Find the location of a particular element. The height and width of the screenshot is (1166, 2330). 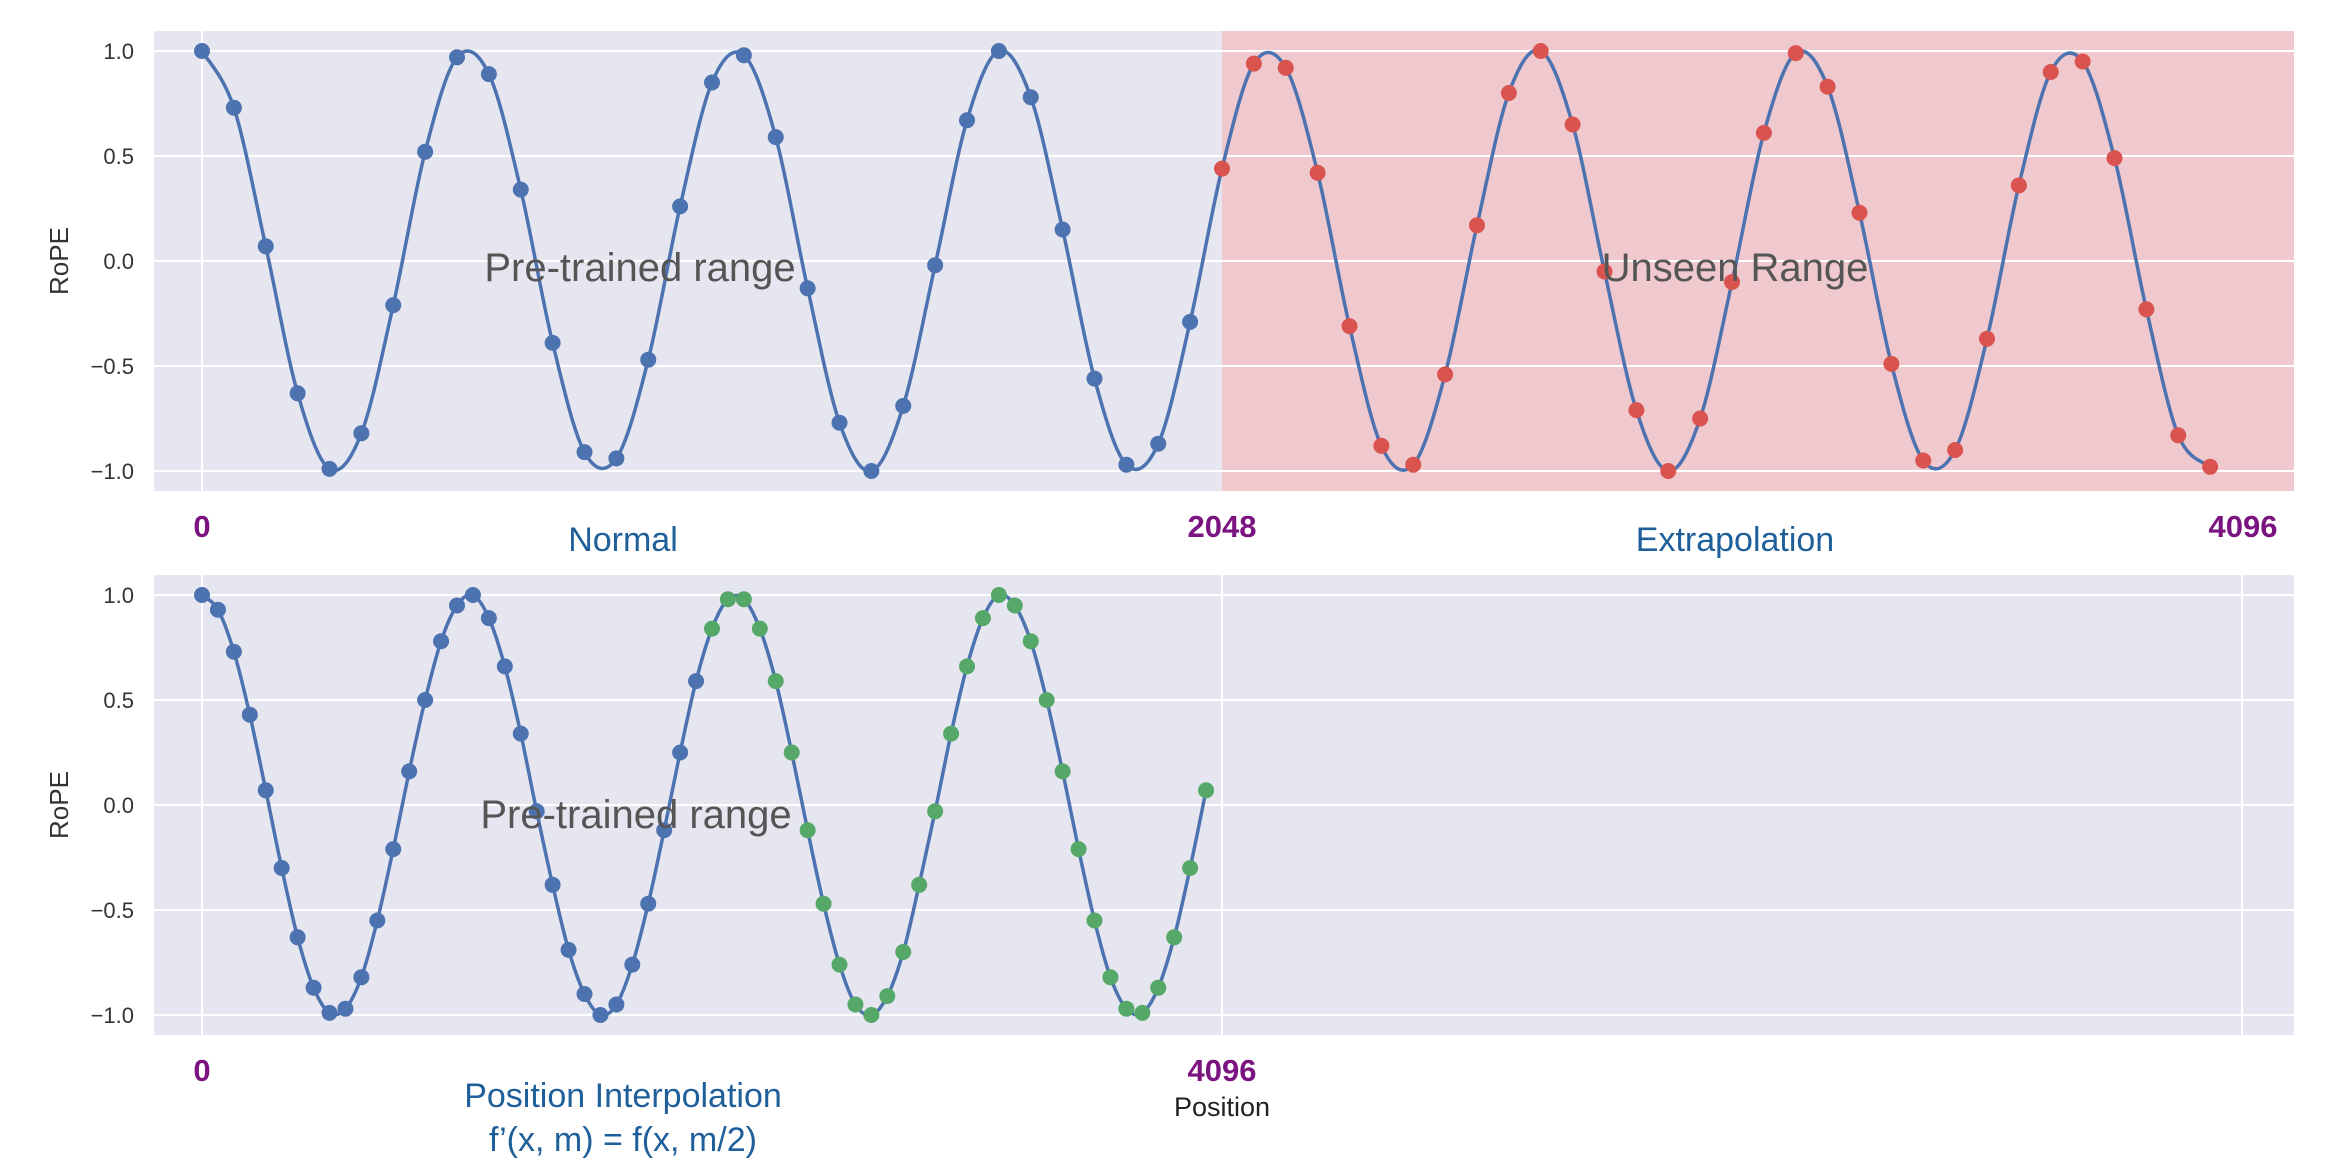

position-label-4096: 4096 is located at coordinates (2243, 526).